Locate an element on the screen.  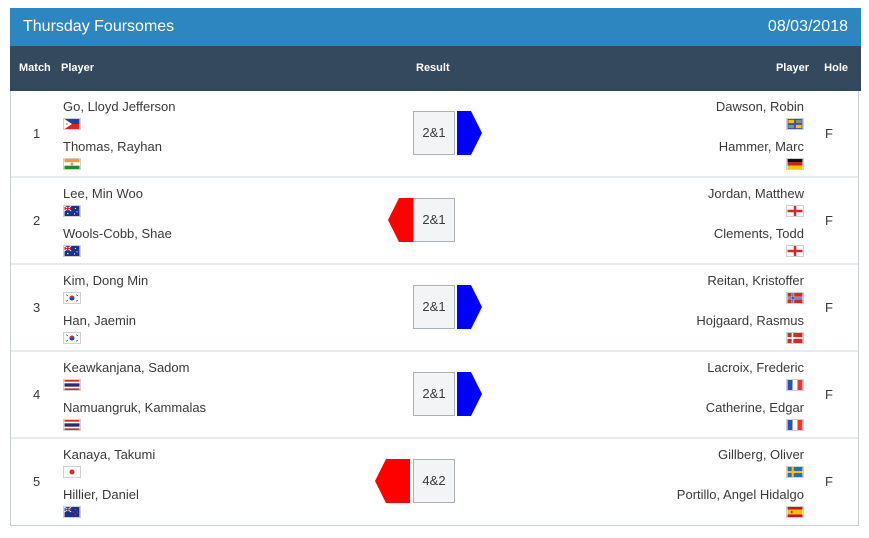
right-player-2-name: Clements, Todd is located at coordinates (758, 233).